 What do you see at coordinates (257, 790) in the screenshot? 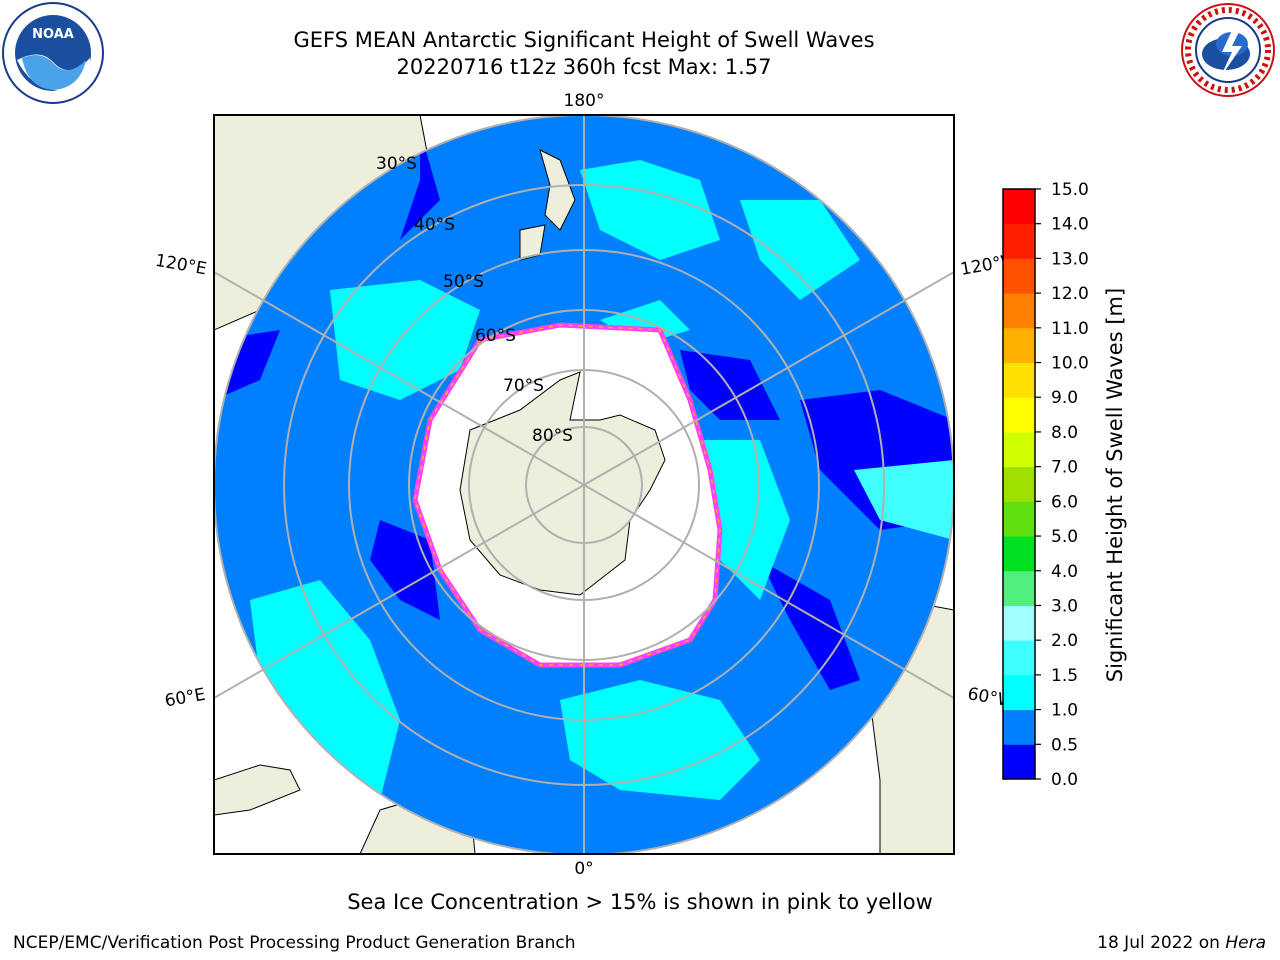
I see `madagascar-land` at bounding box center [257, 790].